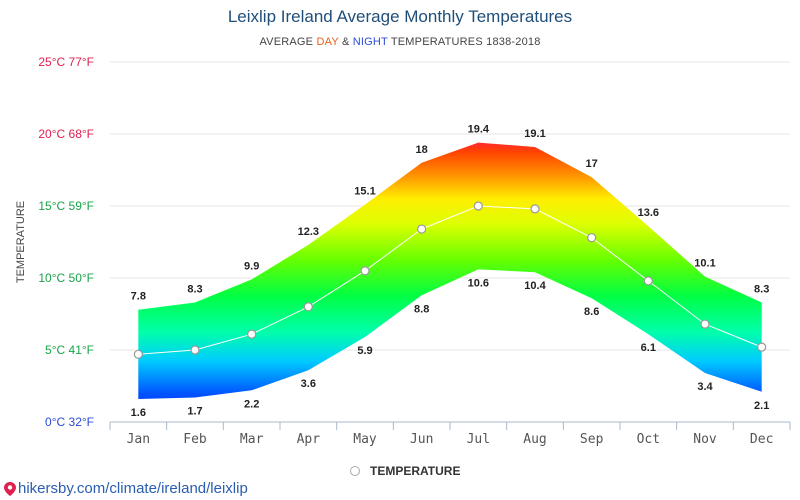 This screenshot has width=800, height=500. What do you see at coordinates (251, 404) in the screenshot?
I see `night-value-label: 2.2` at bounding box center [251, 404].